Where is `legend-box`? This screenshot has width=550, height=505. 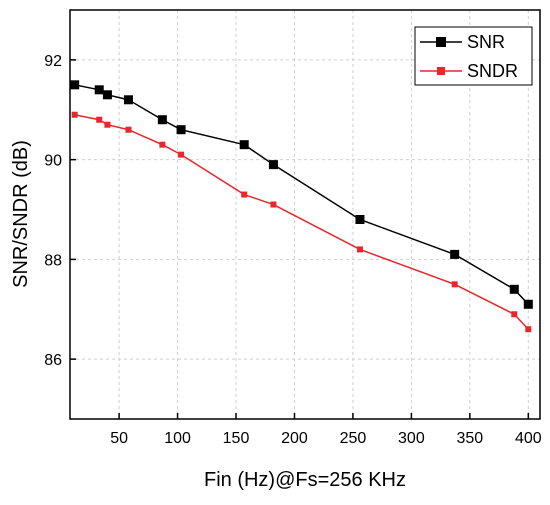 legend-box is located at coordinates (473, 56).